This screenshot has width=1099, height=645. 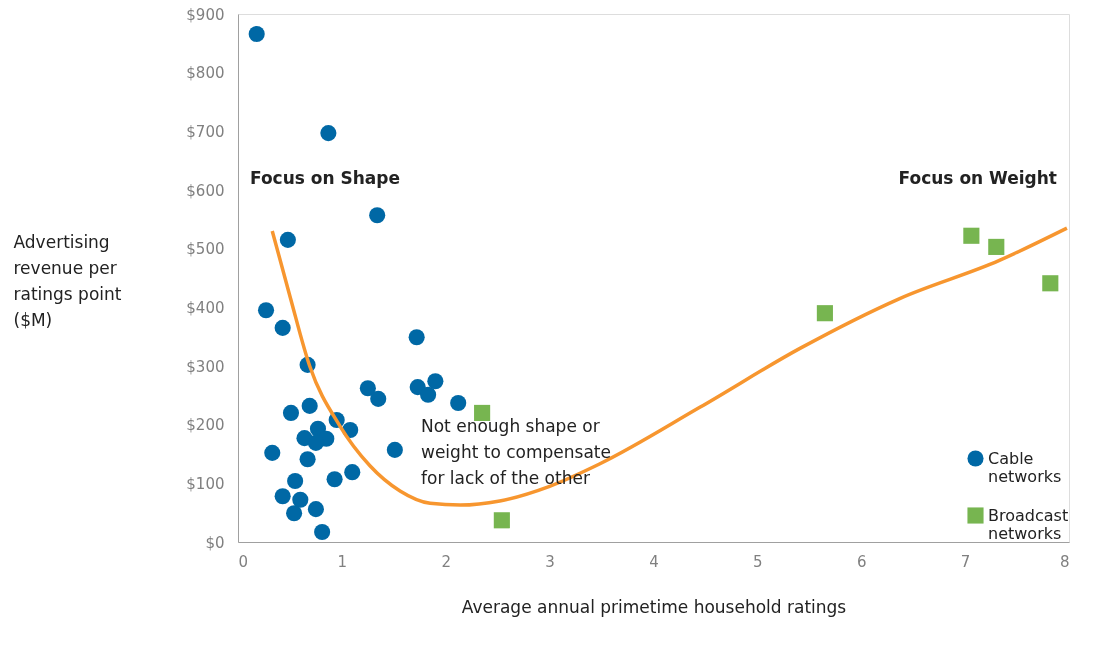 I want to click on y-tick-label: $300, so click(x=205, y=366).